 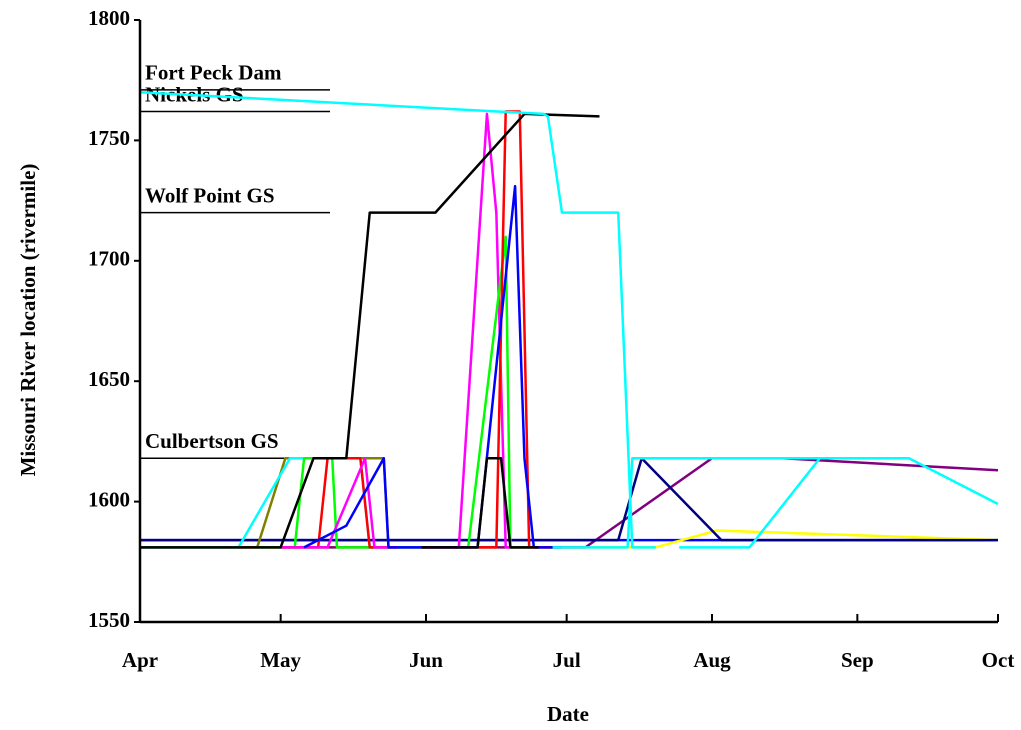 I want to click on y-tick-label: 1800, so click(x=109, y=18).